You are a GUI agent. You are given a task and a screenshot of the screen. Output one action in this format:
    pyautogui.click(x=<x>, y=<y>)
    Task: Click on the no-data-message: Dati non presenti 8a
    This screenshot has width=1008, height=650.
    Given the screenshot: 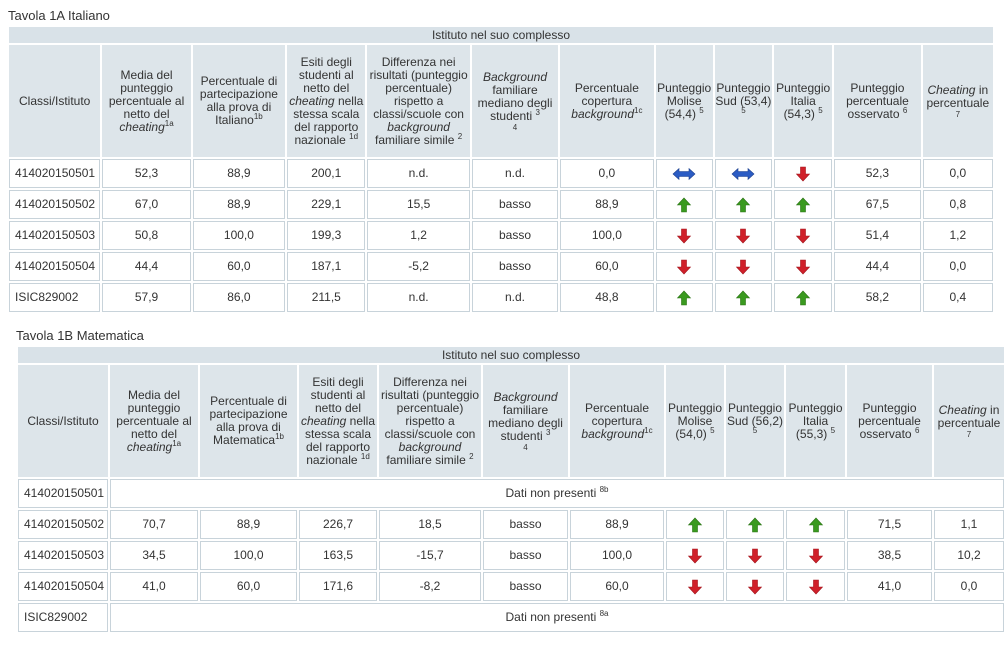 What is the action you would take?
    pyautogui.click(x=557, y=617)
    